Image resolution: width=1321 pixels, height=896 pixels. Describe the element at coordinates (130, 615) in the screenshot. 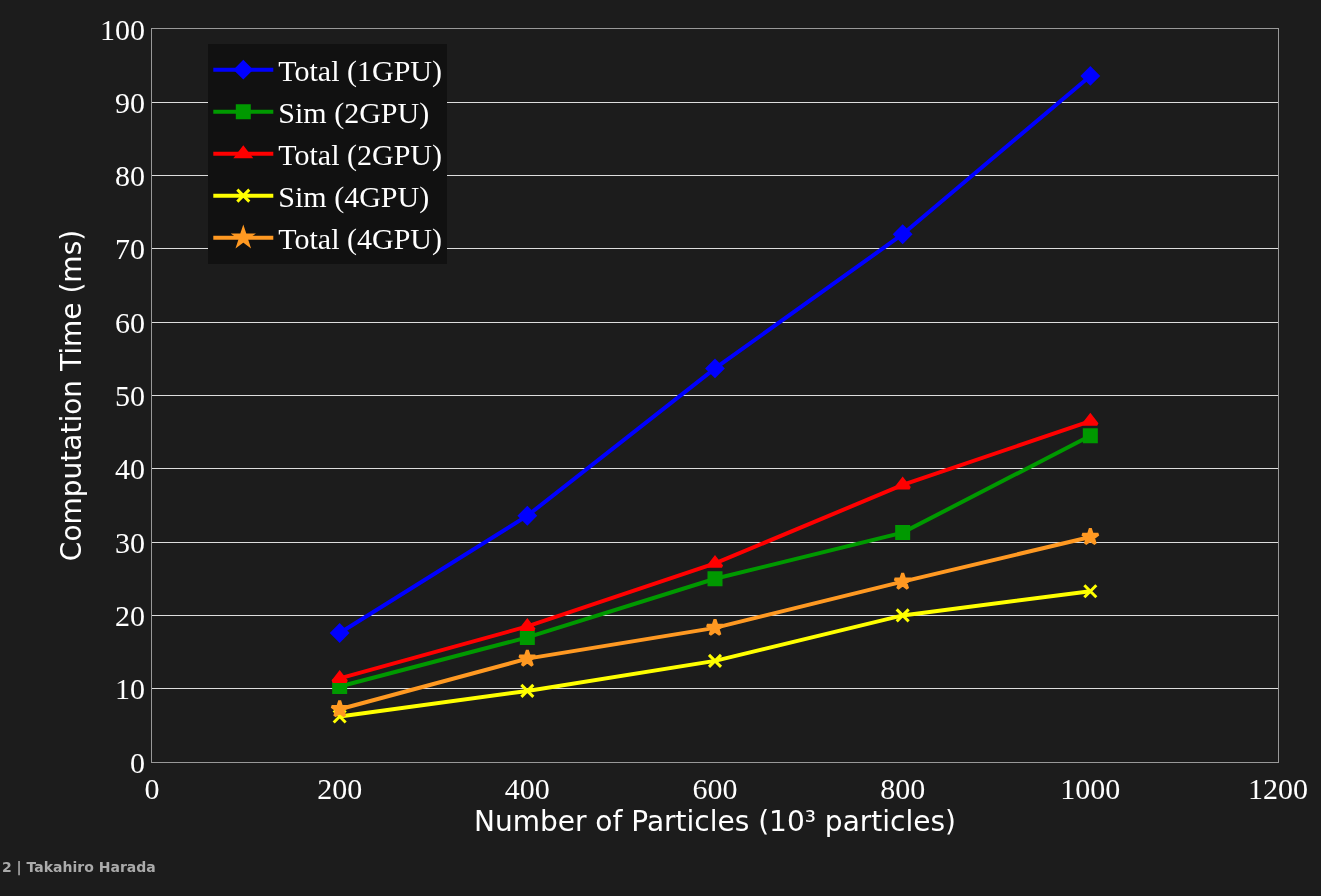

I see `y-tick-label: 20` at that location.